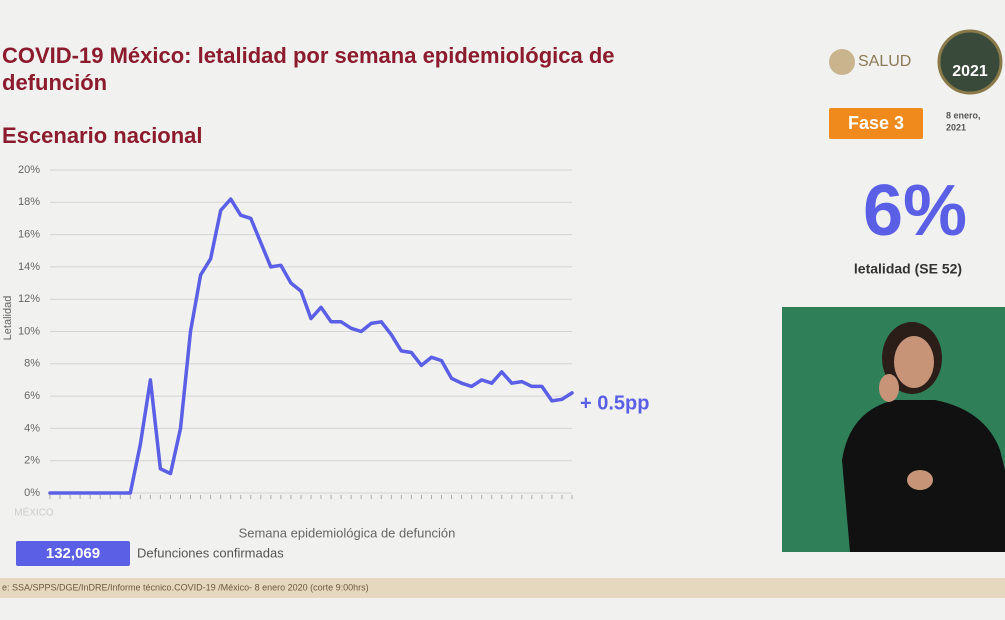 The height and width of the screenshot is (620, 1005). What do you see at coordinates (502, 588) in the screenshot?
I see `footer-band` at bounding box center [502, 588].